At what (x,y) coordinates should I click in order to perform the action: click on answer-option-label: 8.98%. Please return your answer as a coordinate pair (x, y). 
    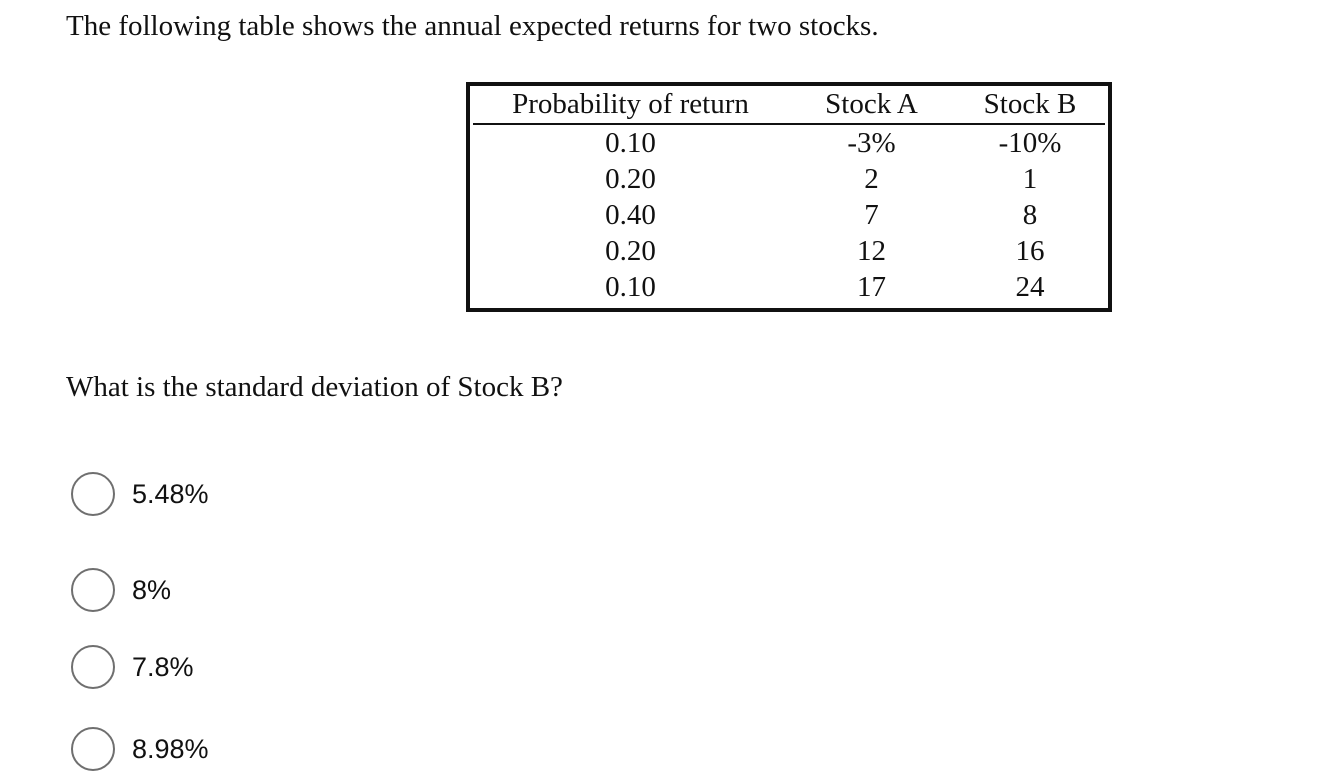
    Looking at the image, I should click on (170, 748).